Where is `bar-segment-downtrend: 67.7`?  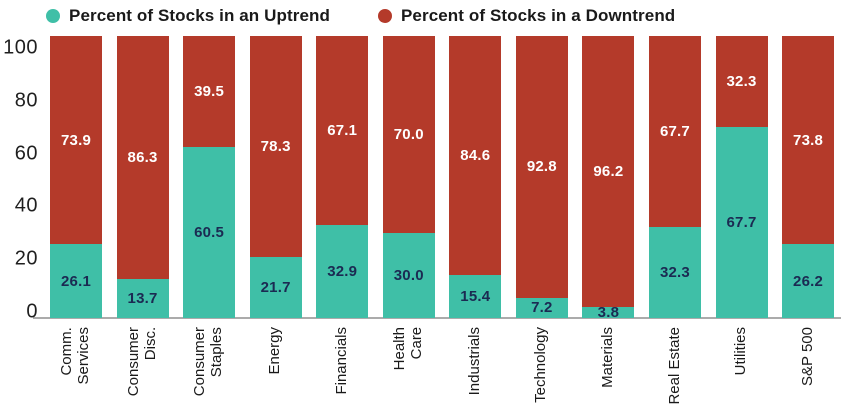 bar-segment-downtrend: 67.7 is located at coordinates (674, 131).